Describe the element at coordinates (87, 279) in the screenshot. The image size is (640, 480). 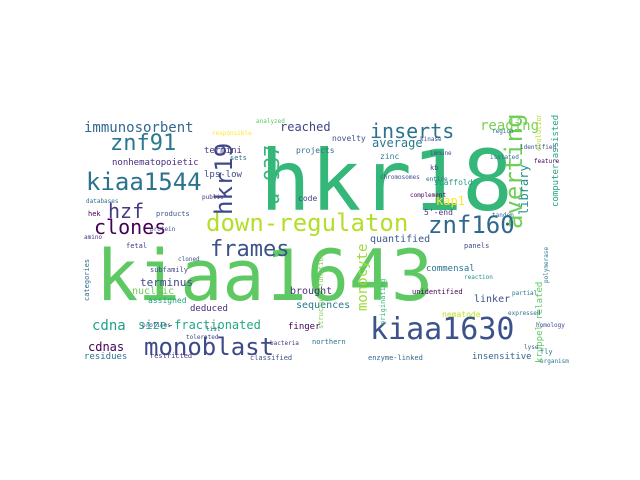
I see `cloud-word: categories` at that location.